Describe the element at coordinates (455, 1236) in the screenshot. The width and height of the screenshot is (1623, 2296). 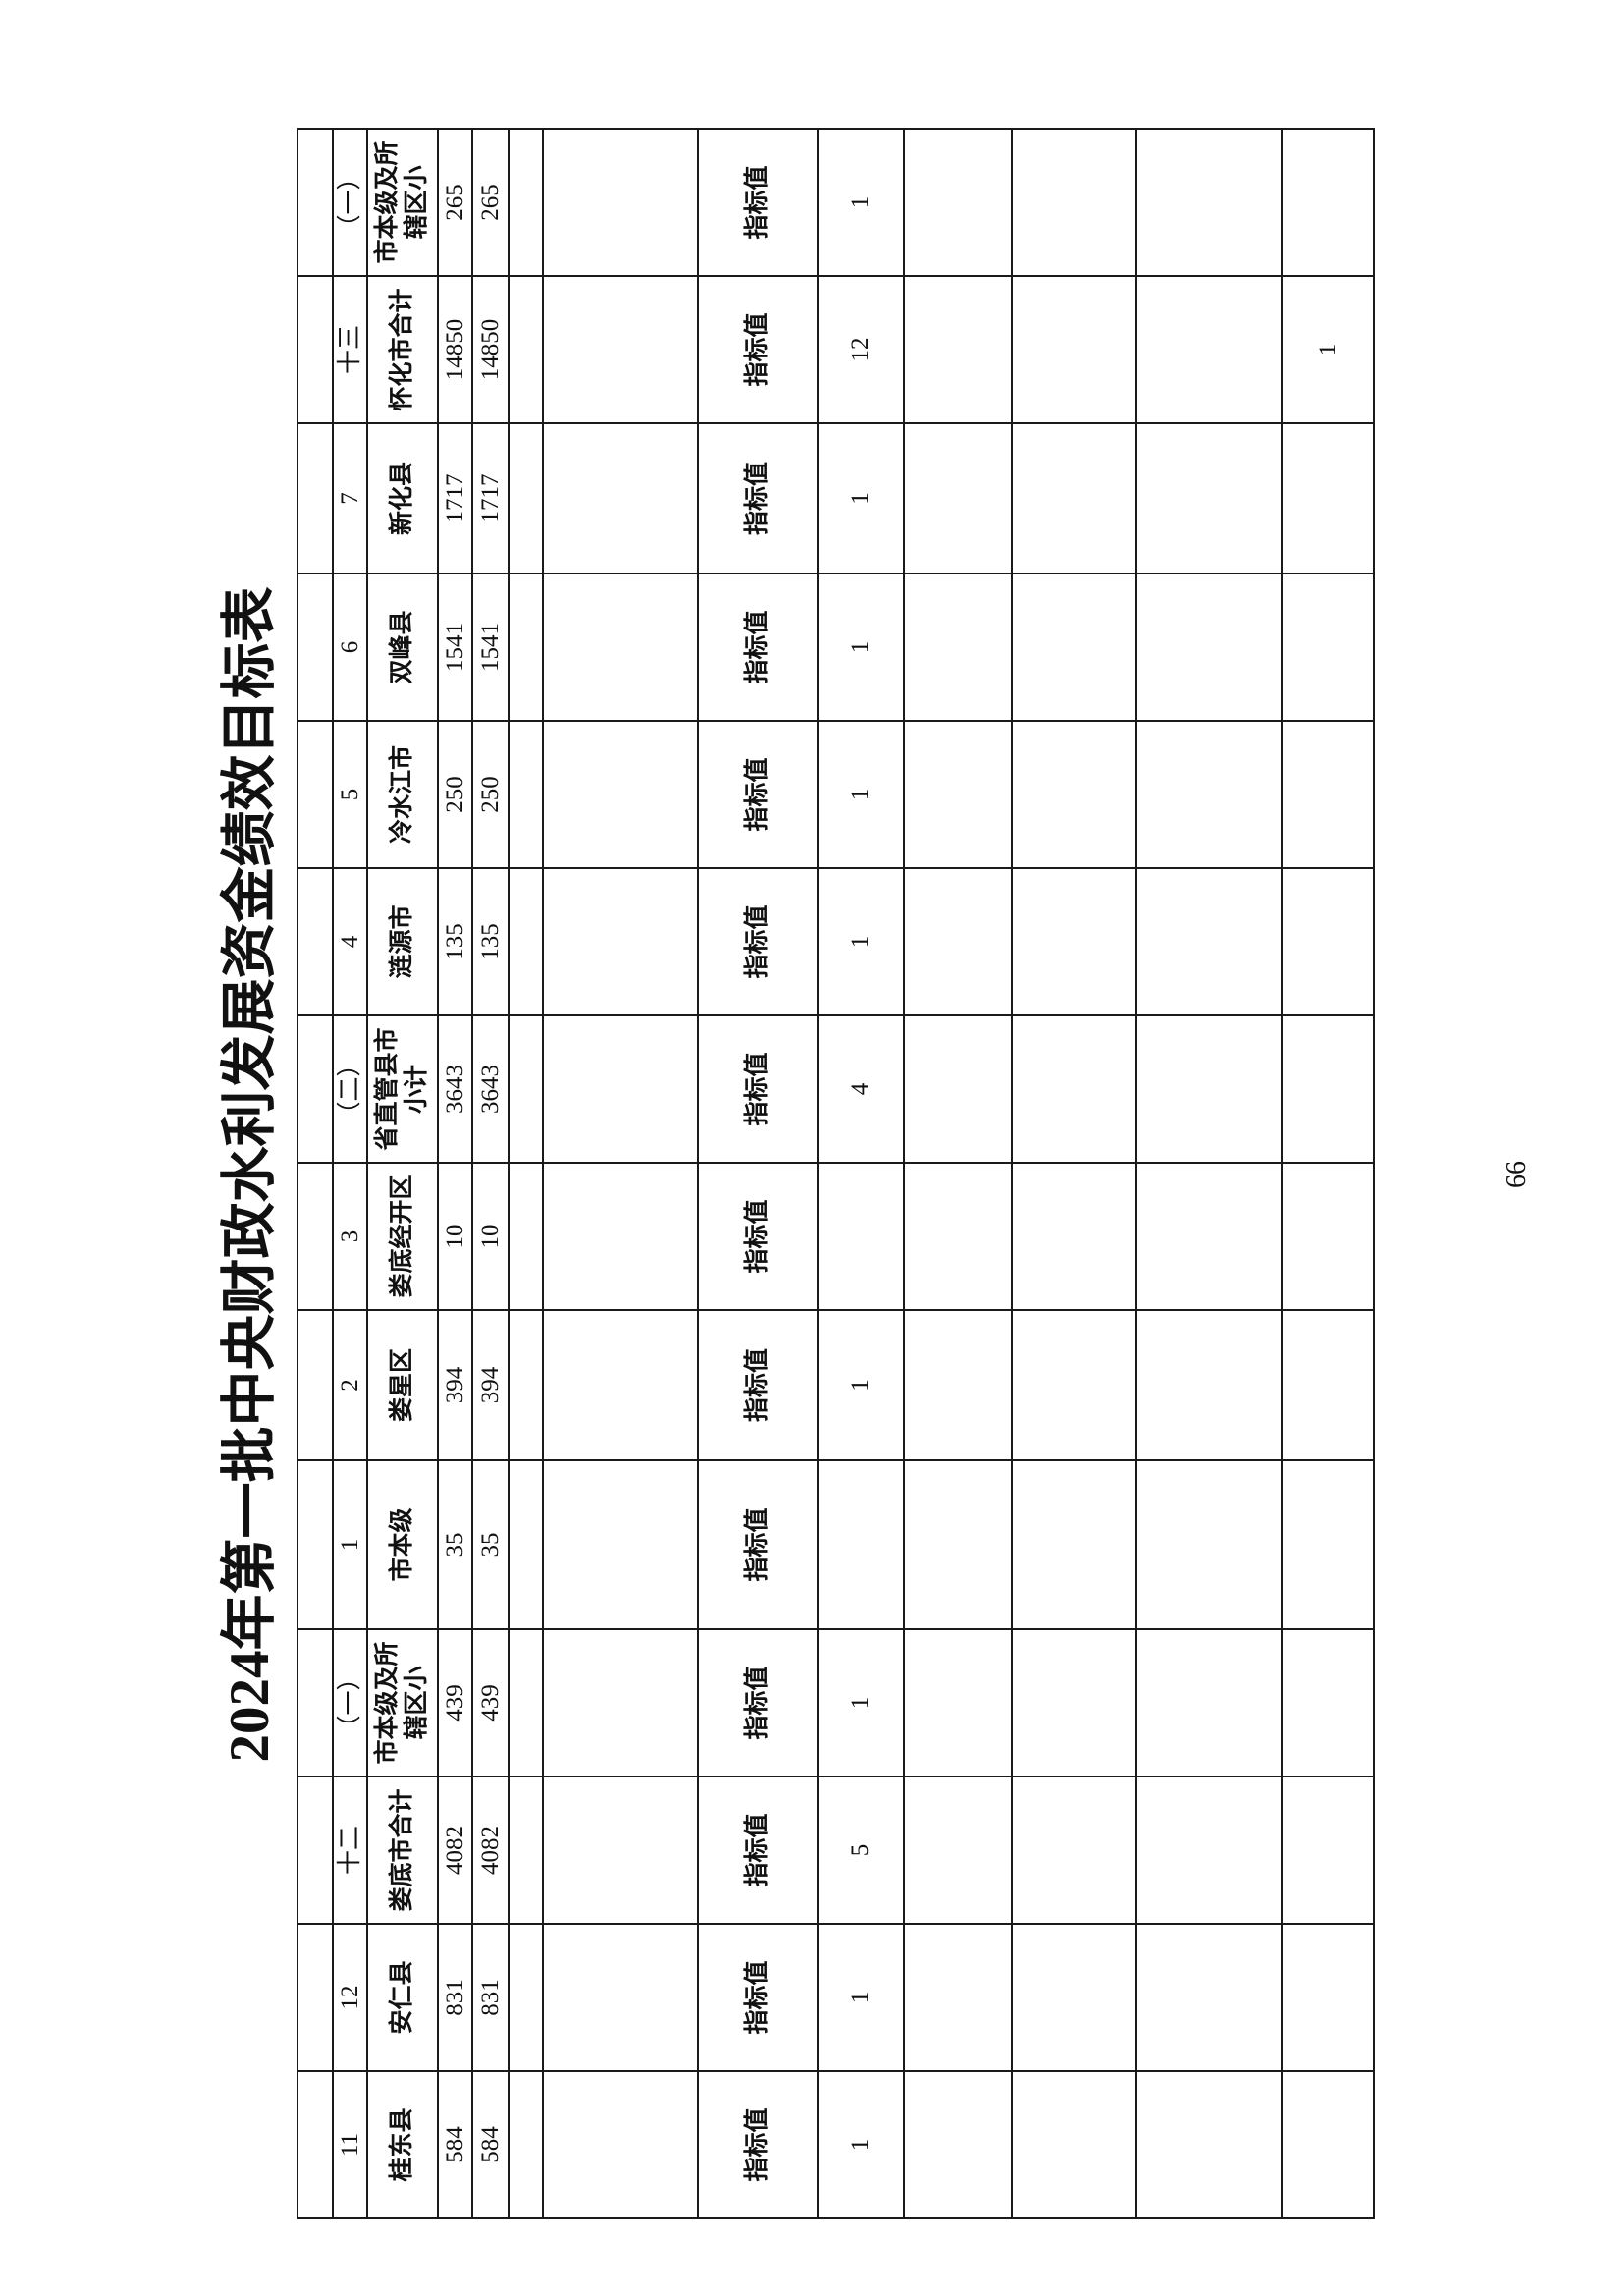
I see `amount-cell: 10` at that location.